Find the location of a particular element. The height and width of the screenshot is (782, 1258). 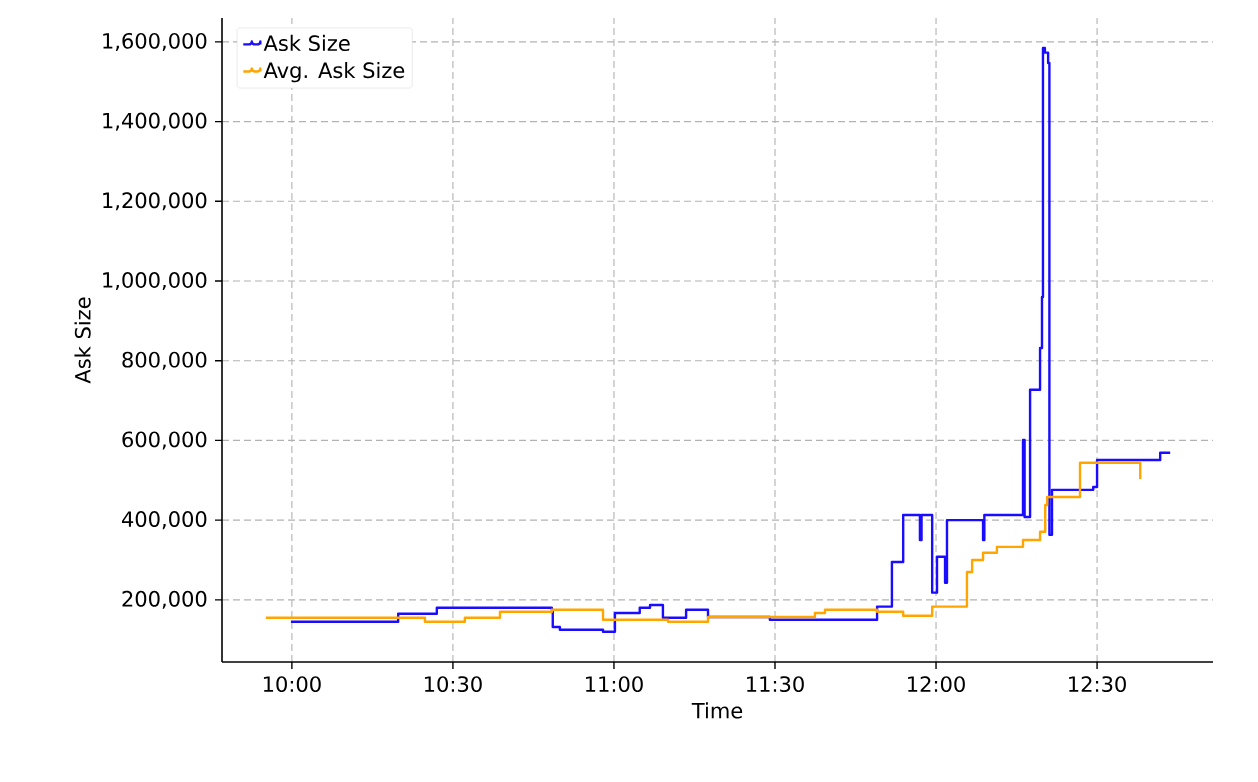

legend-label: Avg. Ask Size is located at coordinates (334, 72).